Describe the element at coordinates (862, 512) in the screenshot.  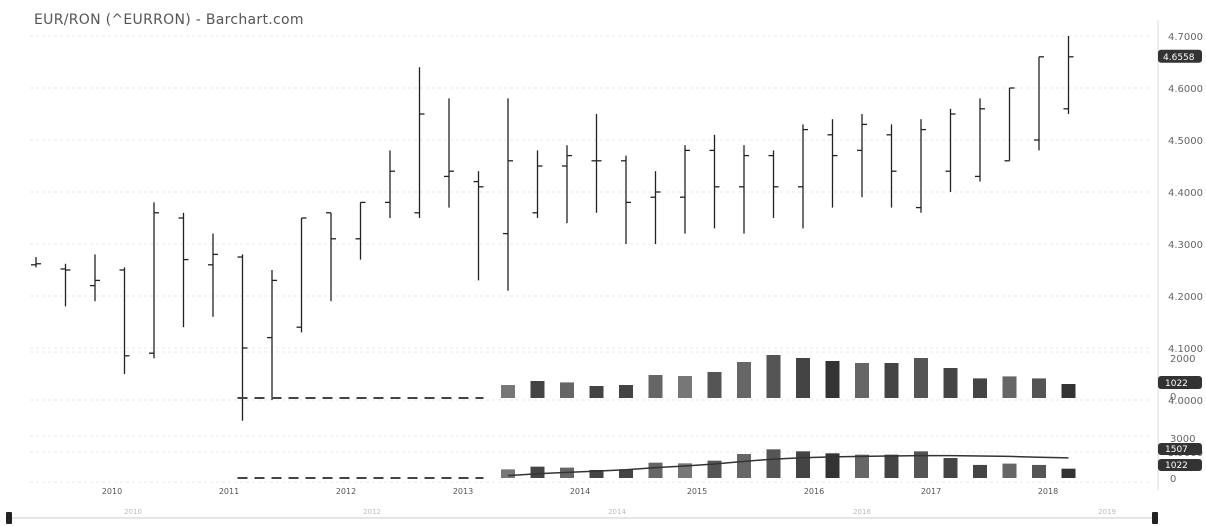
I see `navigator-tick-label: 2016` at that location.